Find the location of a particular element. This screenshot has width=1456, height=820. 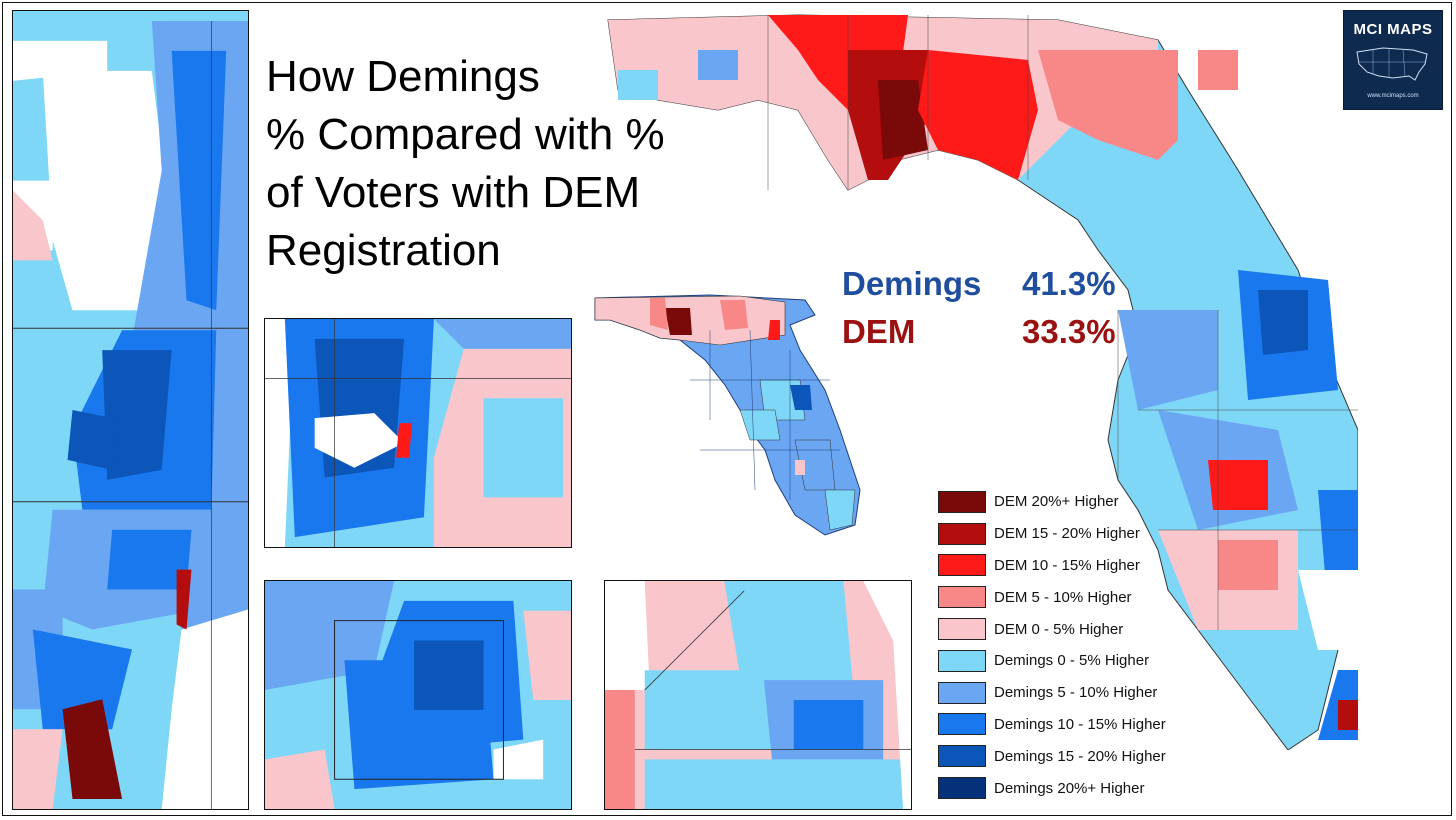

inset-jacksonville is located at coordinates (758, 695).